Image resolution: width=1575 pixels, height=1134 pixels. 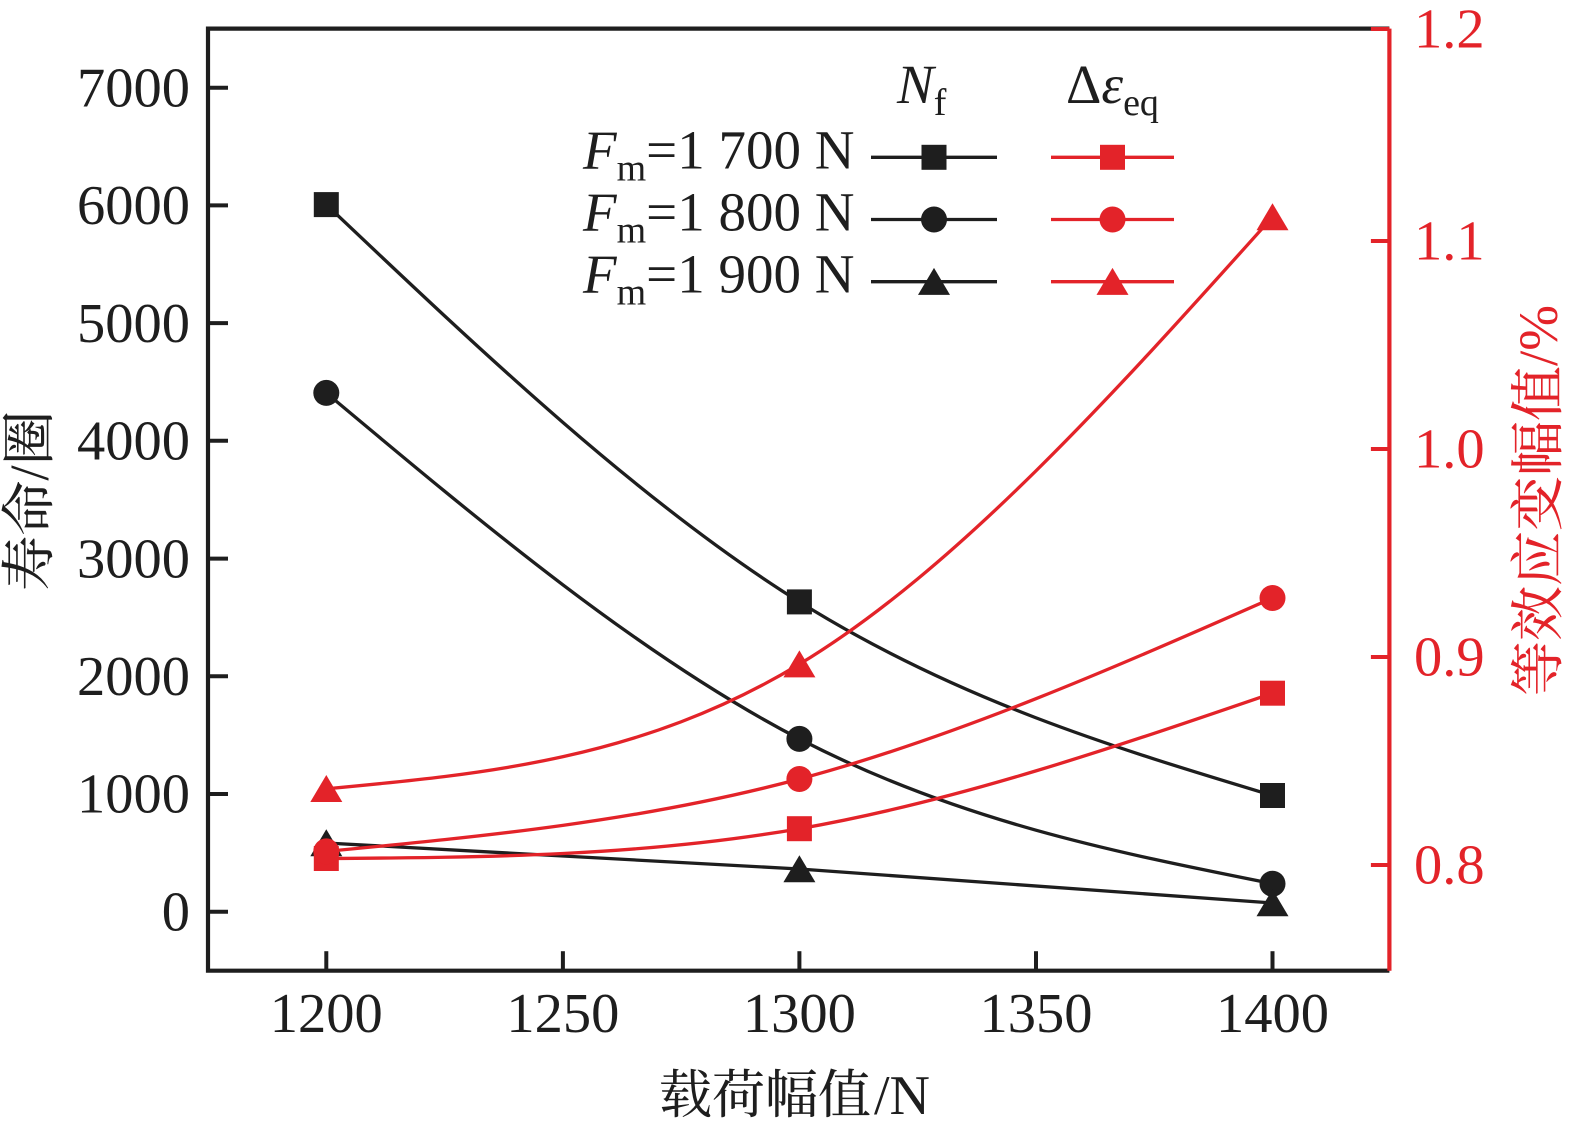 I want to click on svg-text: 1400, so click(x=1272, y=1014).